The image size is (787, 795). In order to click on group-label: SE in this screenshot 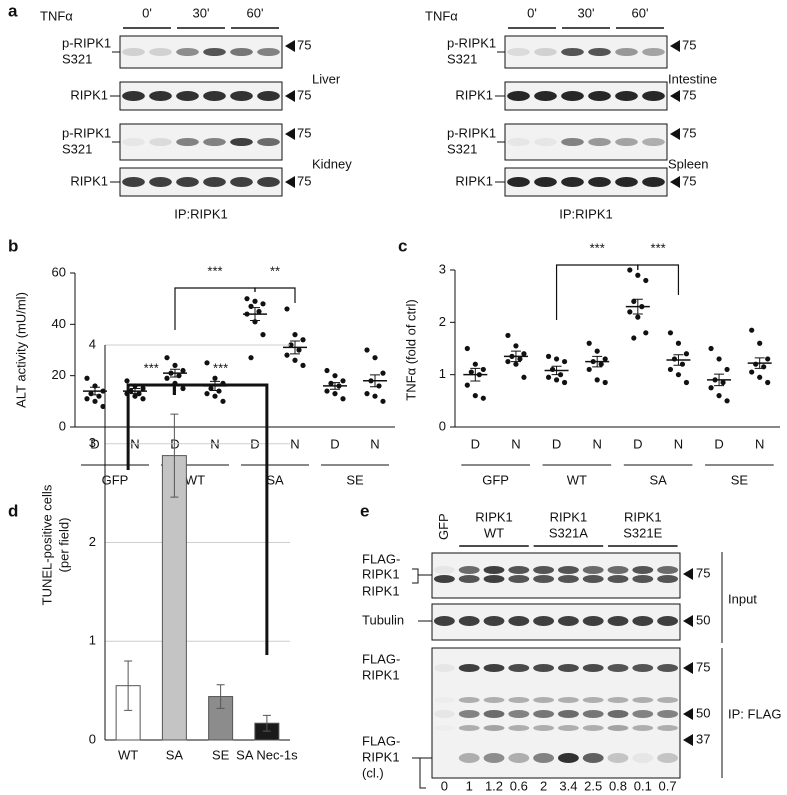, I will do `click(740, 479)`.